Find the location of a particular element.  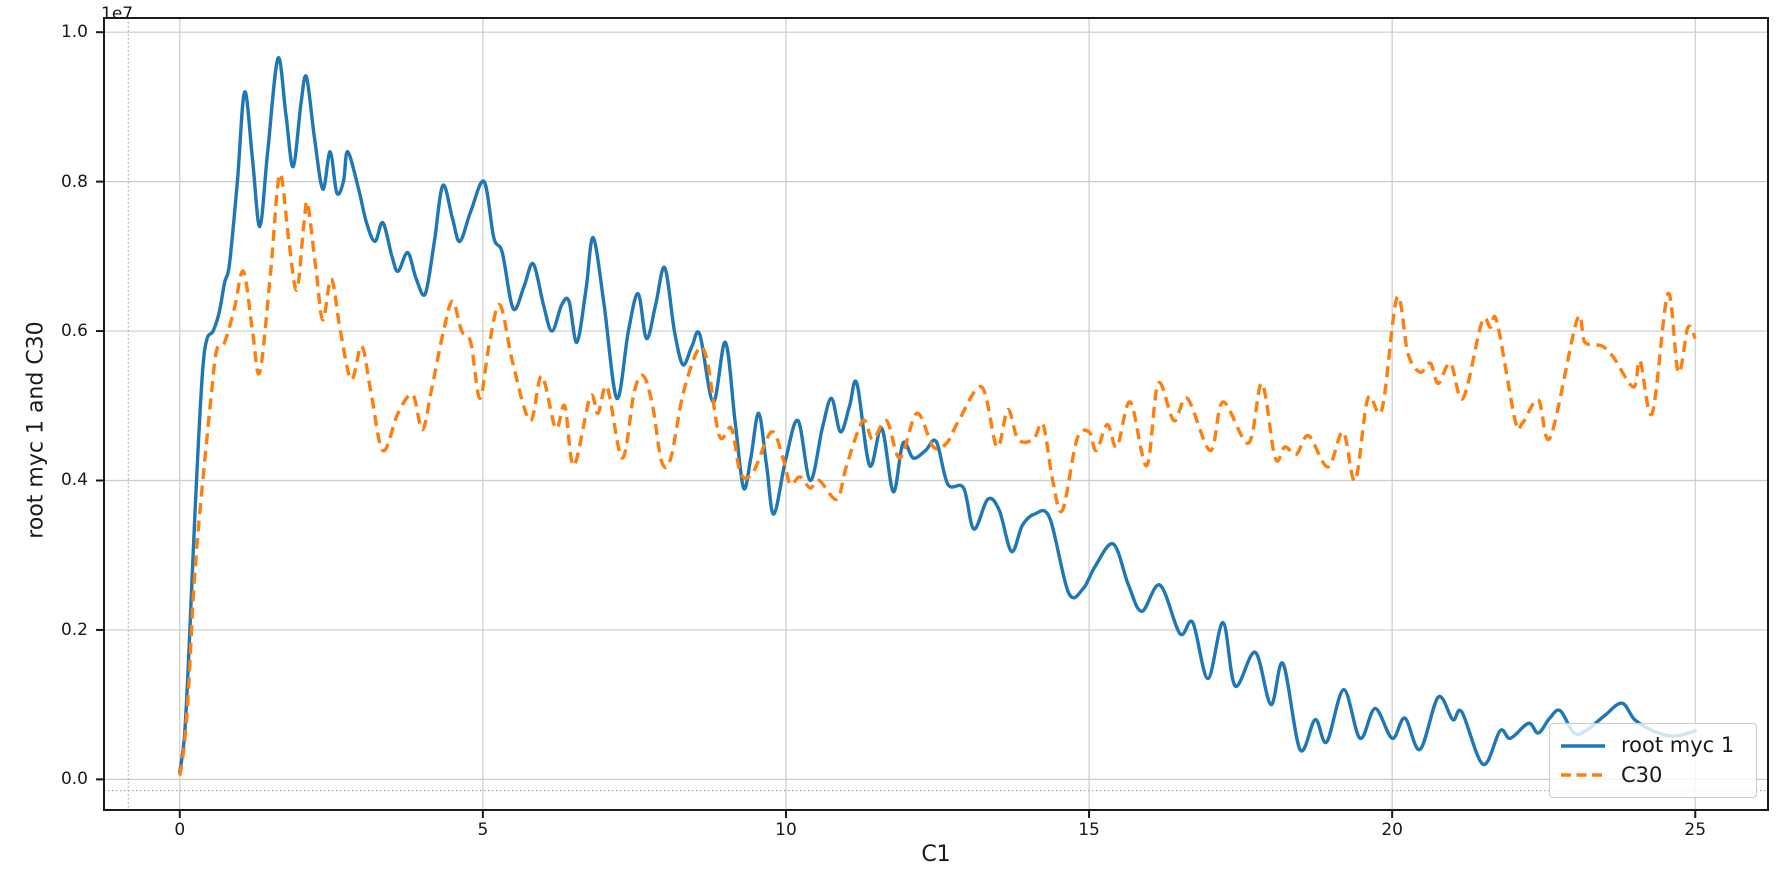

x-tick-label: 0 is located at coordinates (180, 830).